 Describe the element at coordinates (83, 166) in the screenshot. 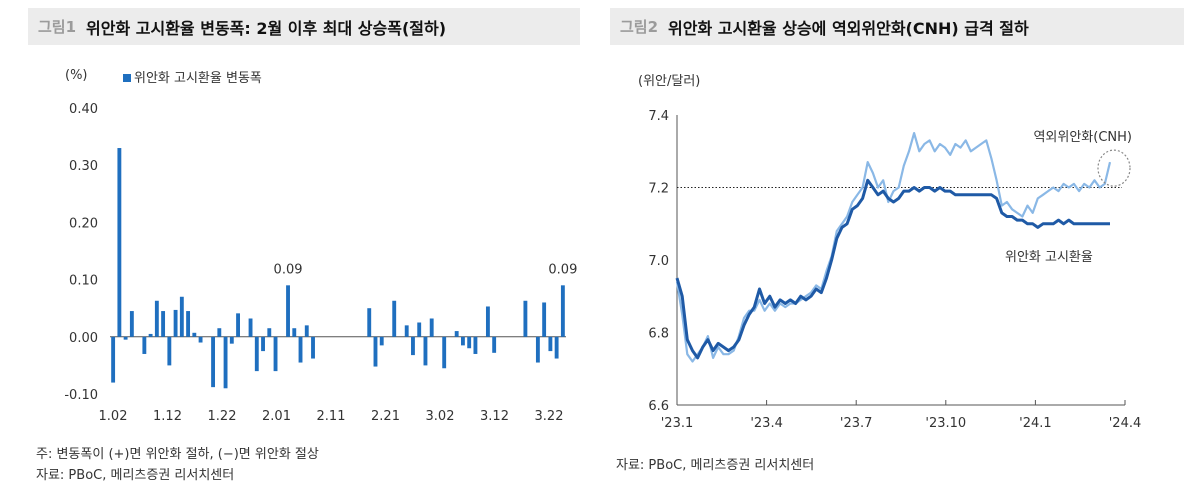

I see `y-tick-label: 0.30` at that location.